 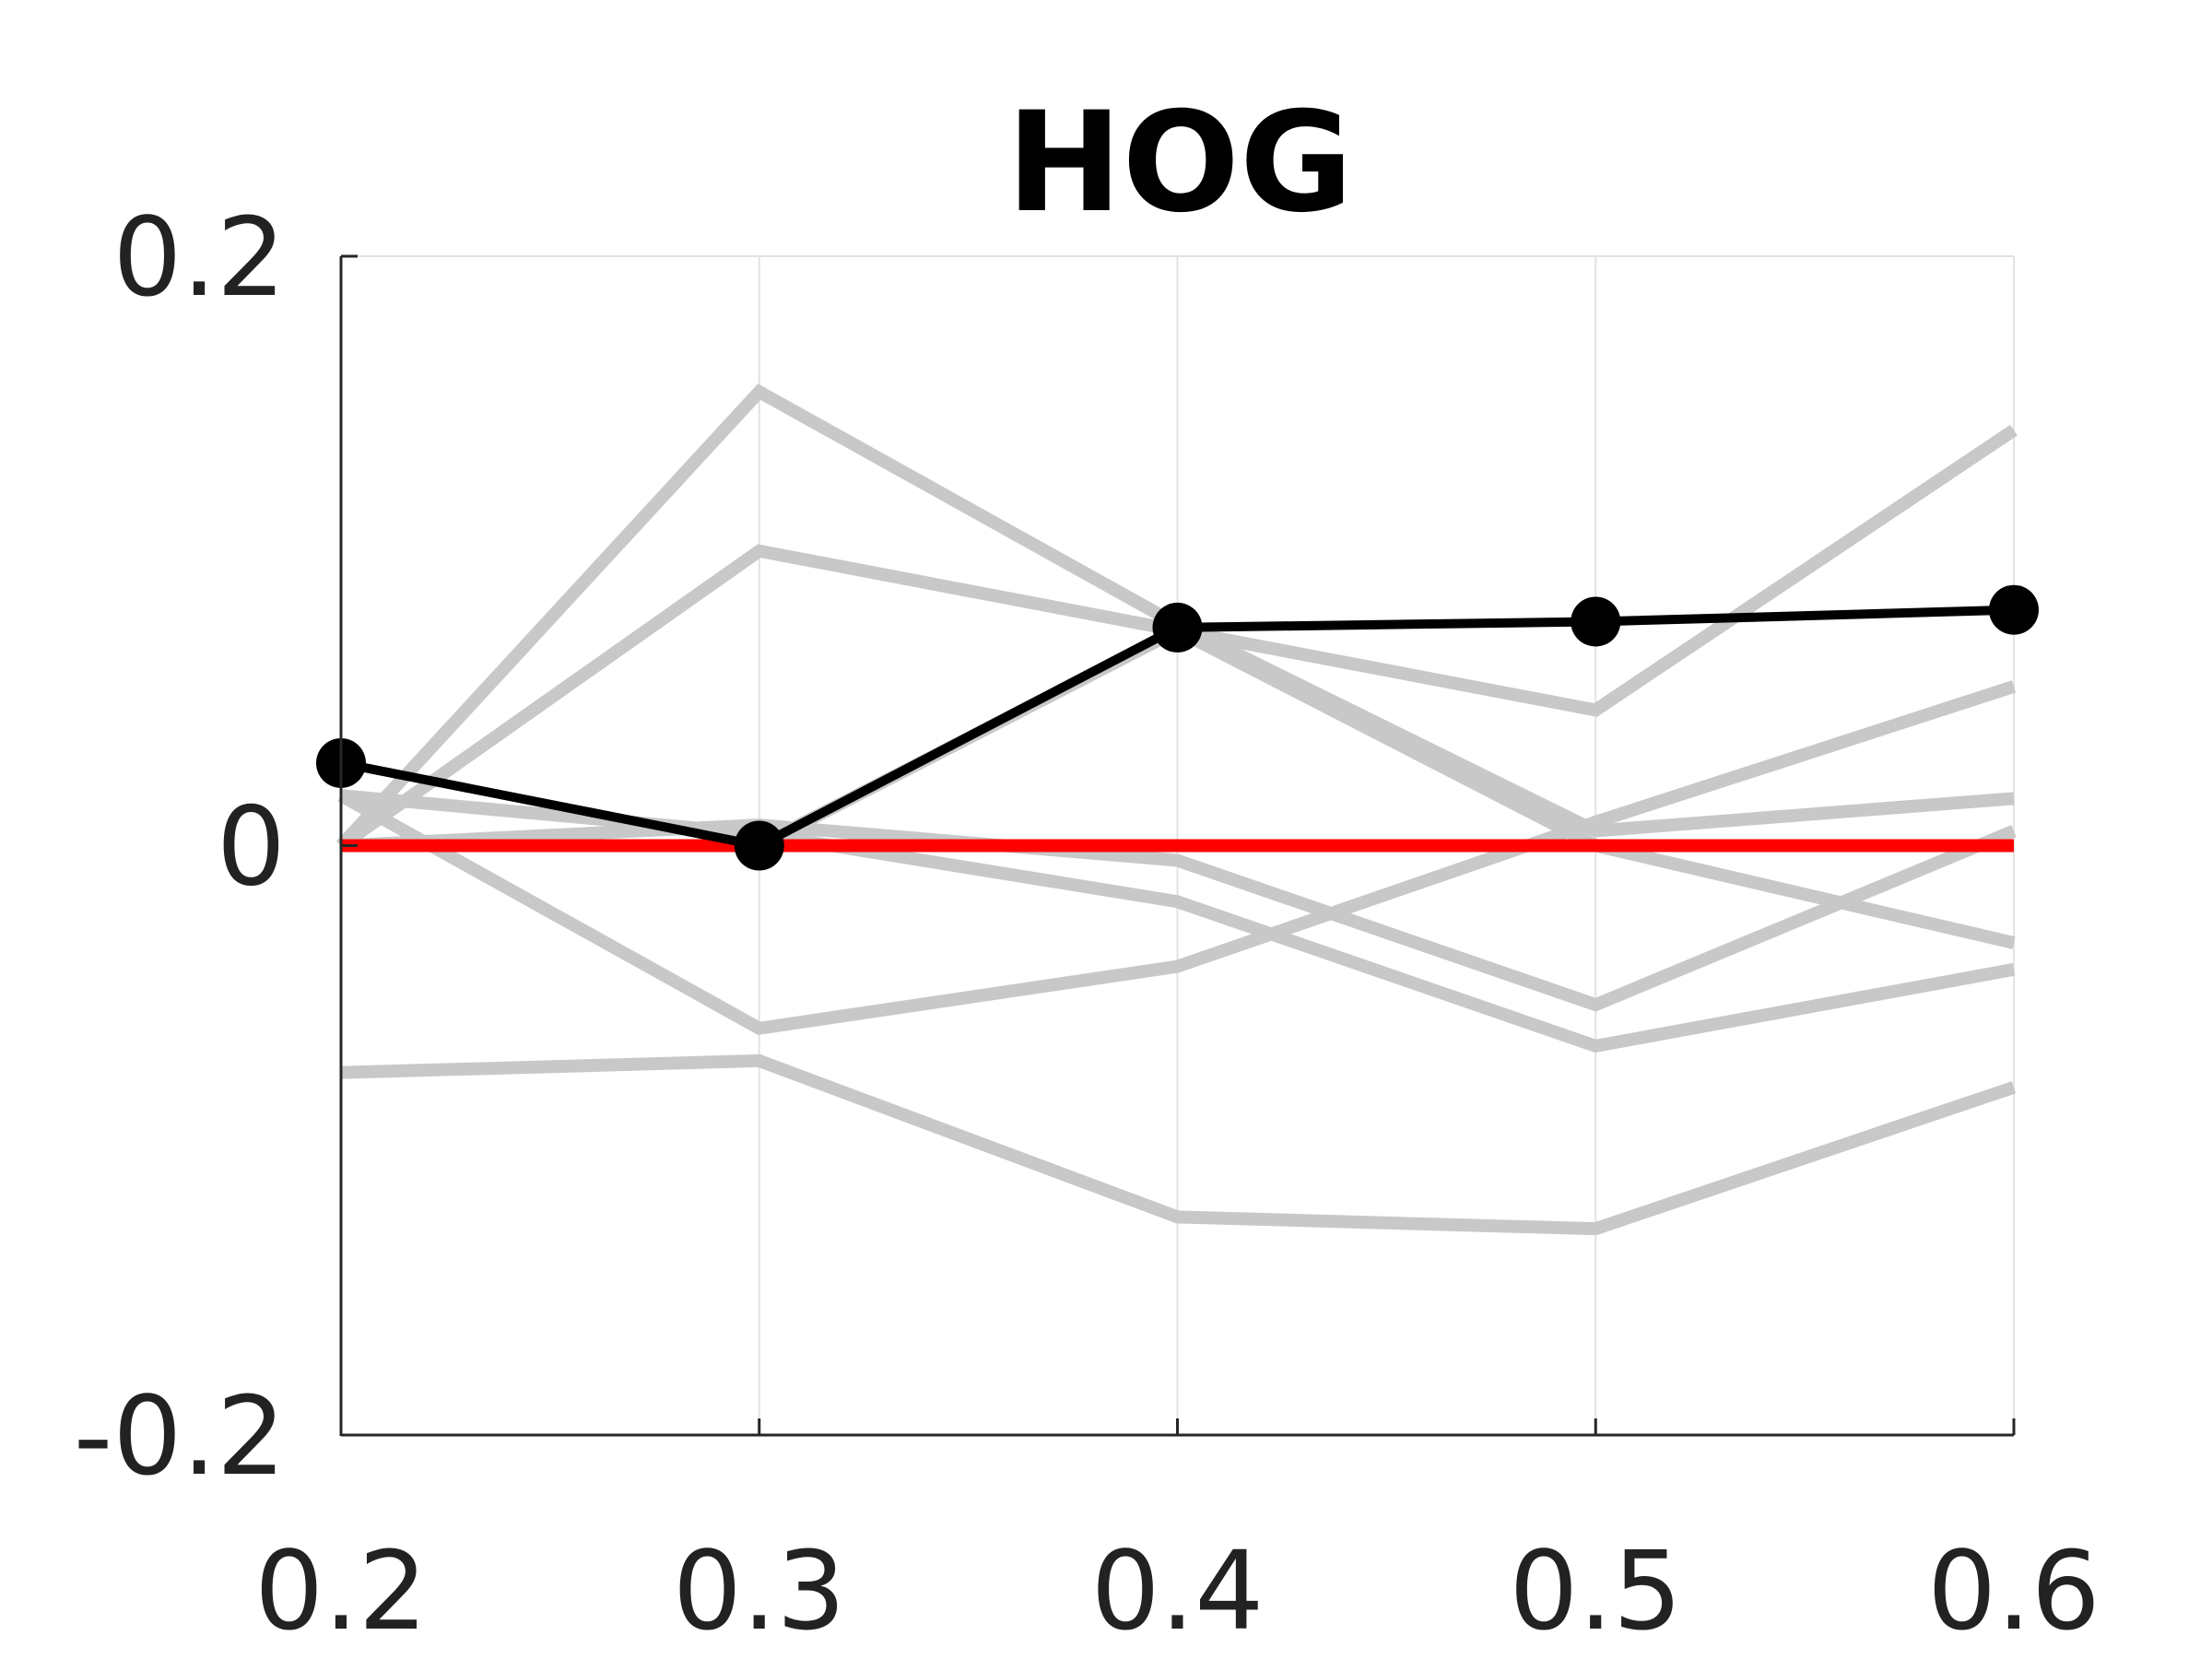 What do you see at coordinates (1595, 1590) in the screenshot?
I see `x-tick-label-3: 0.5` at bounding box center [1595, 1590].